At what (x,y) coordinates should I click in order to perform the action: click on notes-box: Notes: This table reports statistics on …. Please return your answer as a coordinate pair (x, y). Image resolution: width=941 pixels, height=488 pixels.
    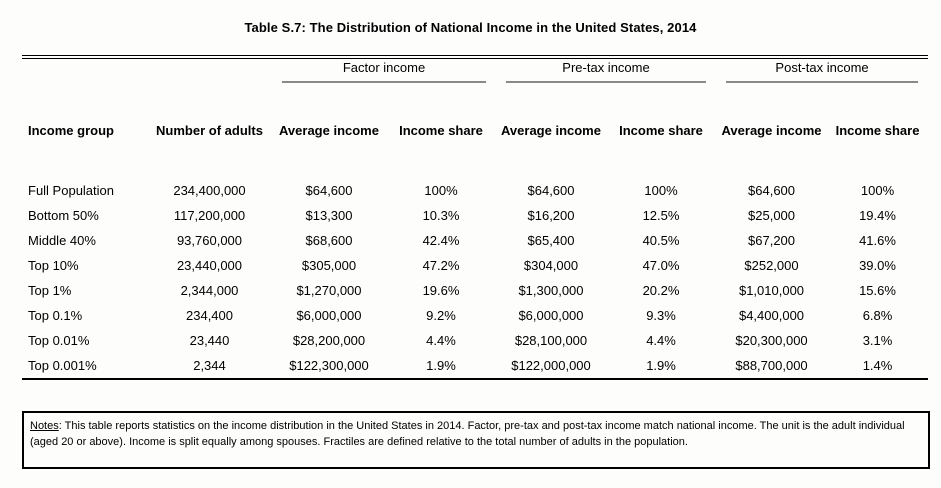
    Looking at the image, I should click on (476, 440).